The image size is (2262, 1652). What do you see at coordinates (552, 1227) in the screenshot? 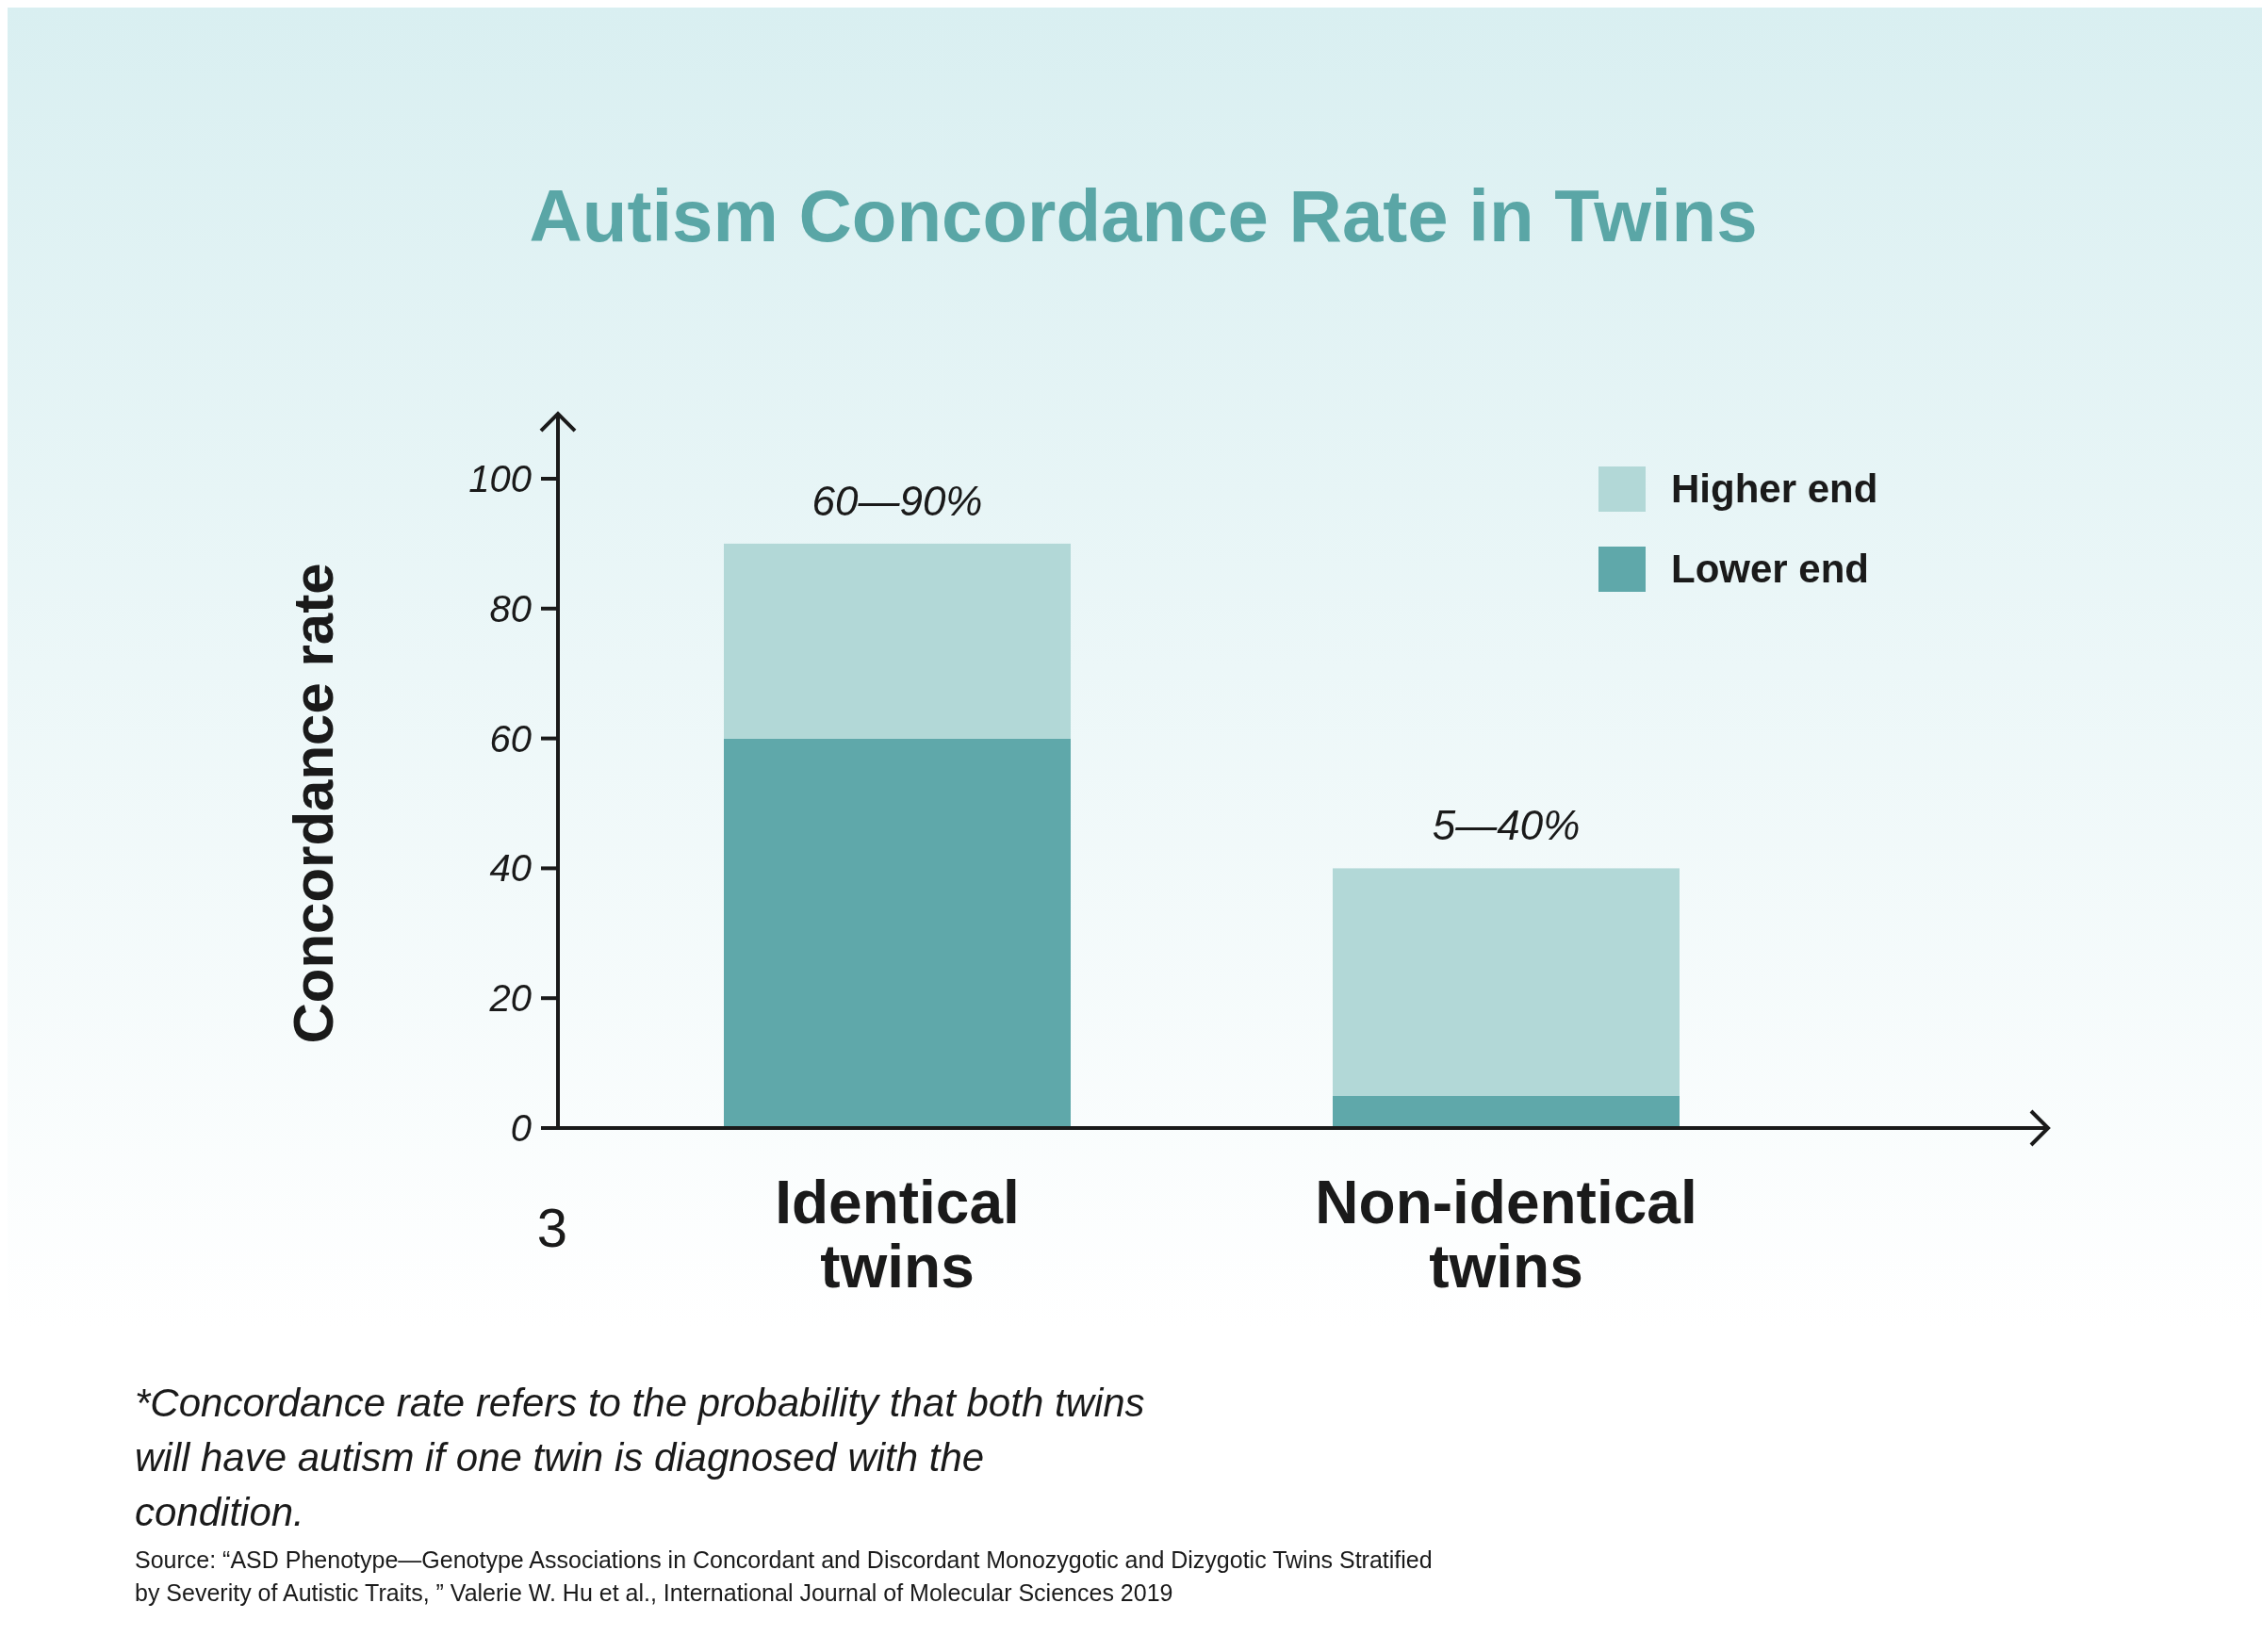
I see `text: 3` at bounding box center [552, 1227].